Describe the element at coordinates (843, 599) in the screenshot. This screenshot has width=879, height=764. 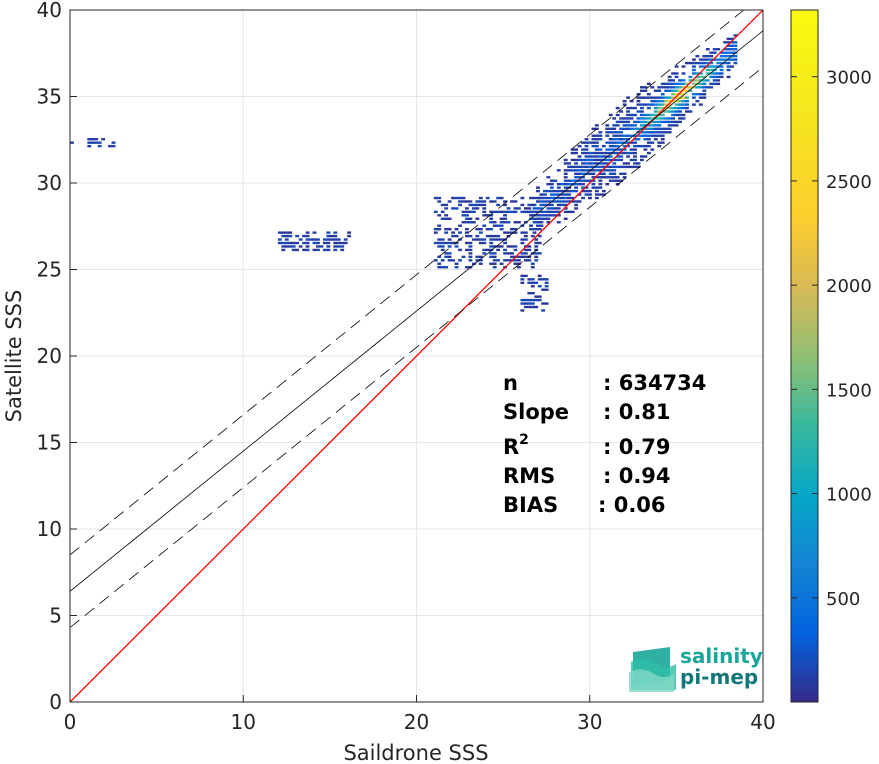
I see `colorbar-tick-label: 500` at that location.